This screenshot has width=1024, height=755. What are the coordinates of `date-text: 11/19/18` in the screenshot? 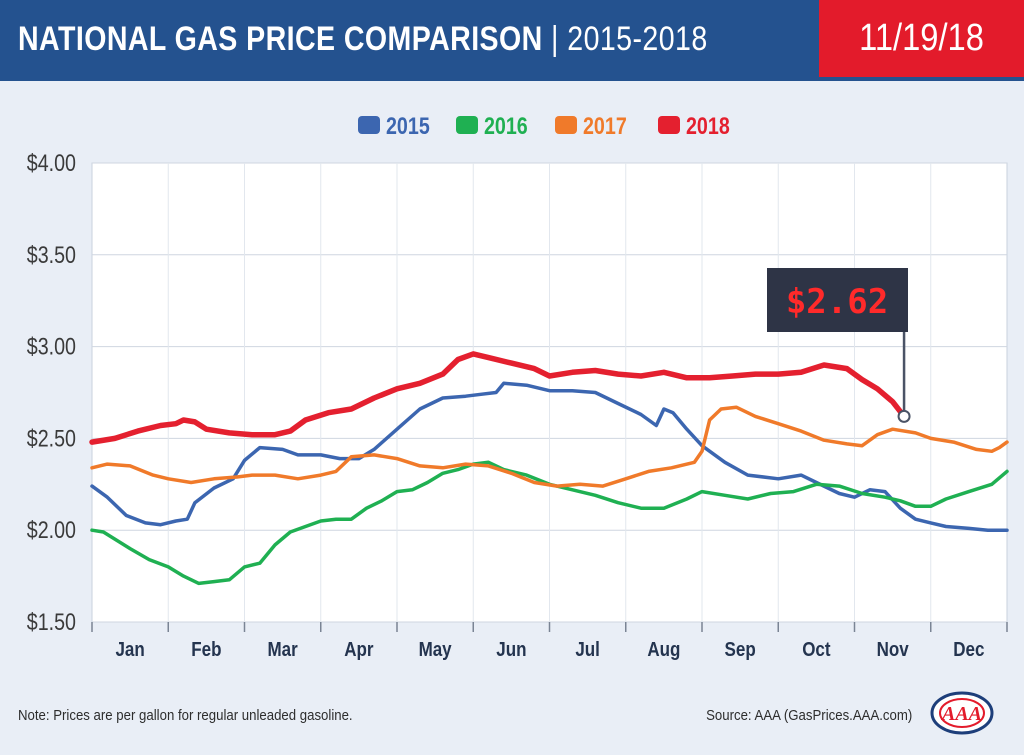 It's located at (921, 38).